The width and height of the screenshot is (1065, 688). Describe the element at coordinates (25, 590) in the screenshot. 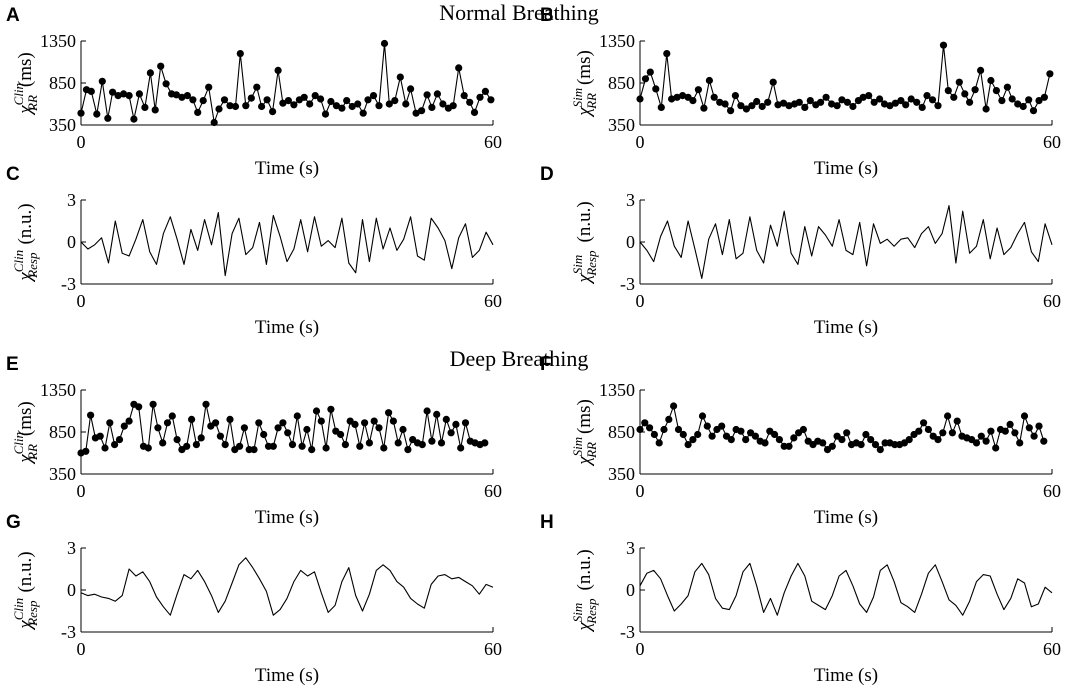

I see `y-axis-label-g: χClinResp (n.u.)` at that location.